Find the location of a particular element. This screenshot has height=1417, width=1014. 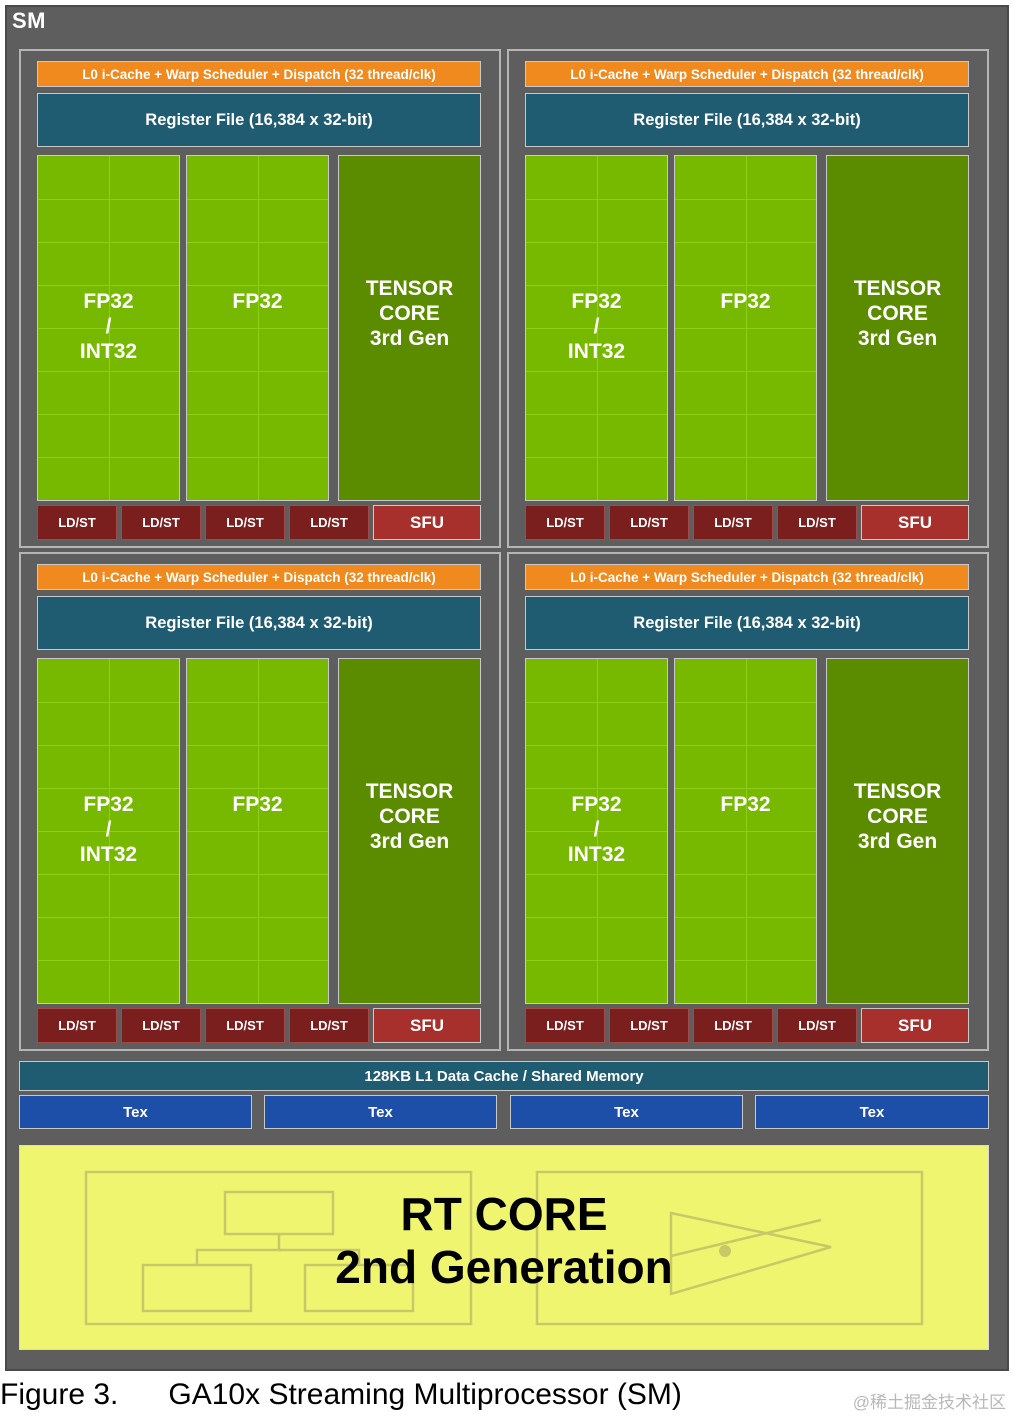

tex-unit: Tex is located at coordinates (872, 1112).